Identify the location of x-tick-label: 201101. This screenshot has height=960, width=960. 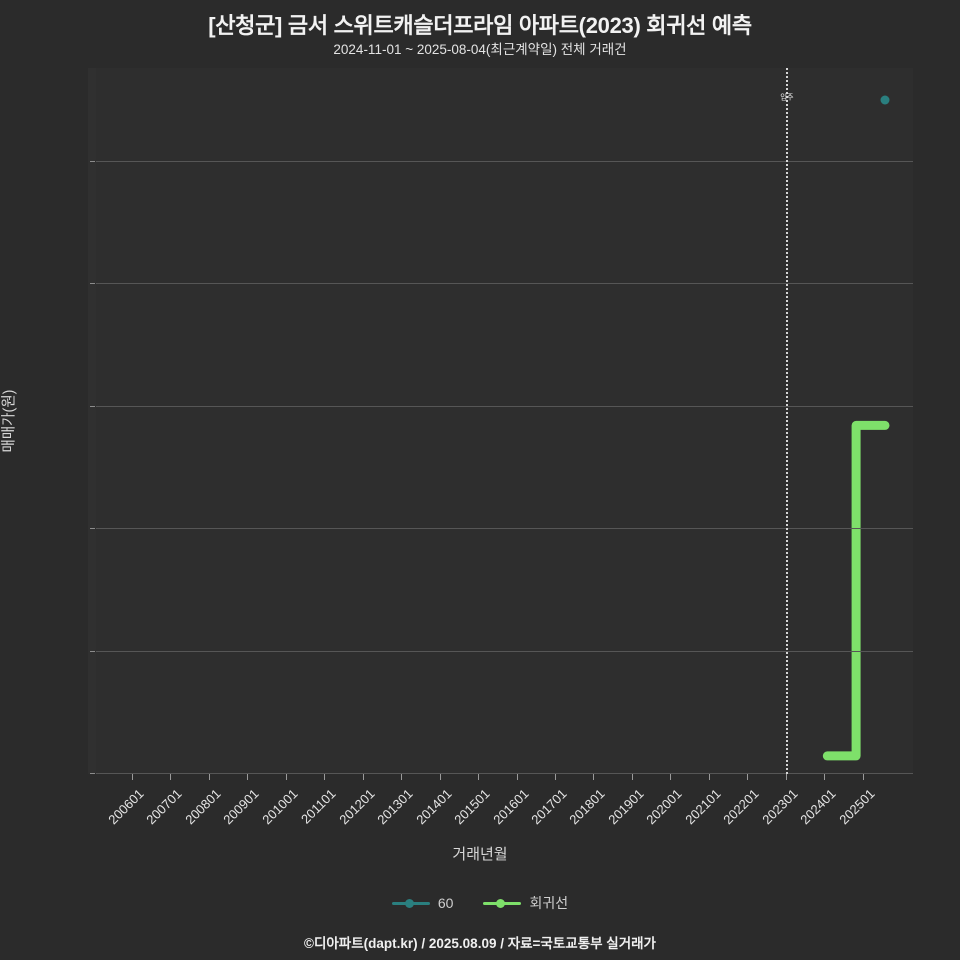
(318, 806).